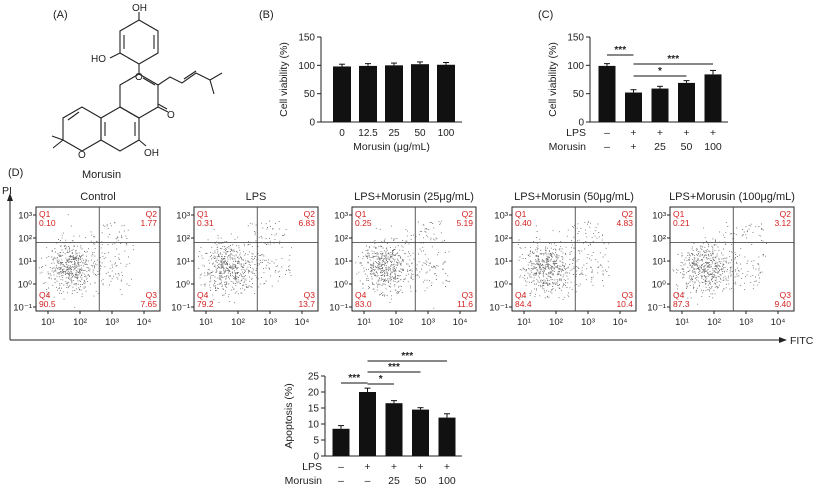 The height and width of the screenshot is (492, 819). What do you see at coordinates (659, 216) in the screenshot?
I see `y-tick-label: 10³` at bounding box center [659, 216].